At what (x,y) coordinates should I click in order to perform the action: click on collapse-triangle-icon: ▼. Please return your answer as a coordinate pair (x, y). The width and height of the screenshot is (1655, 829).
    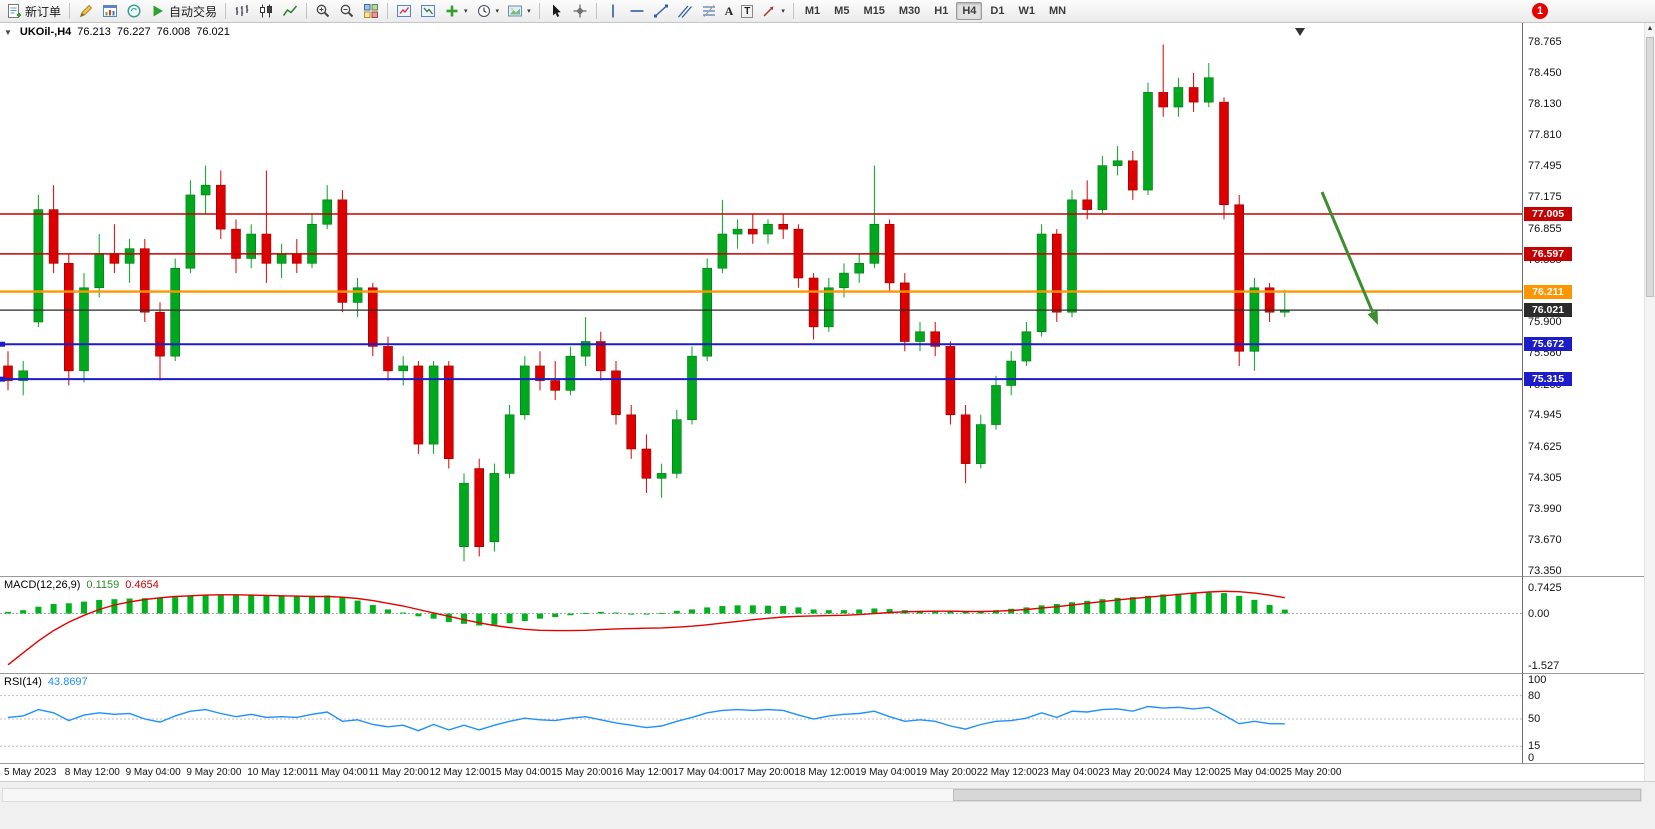
    Looking at the image, I should click on (8, 32).